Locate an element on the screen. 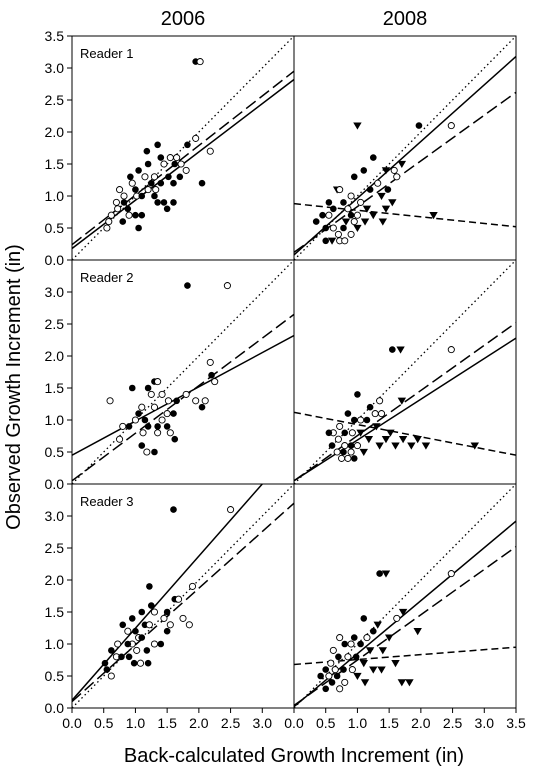 This screenshot has width=535, height=779. panel-2008-reader-2-plot-area is located at coordinates (405, 372).